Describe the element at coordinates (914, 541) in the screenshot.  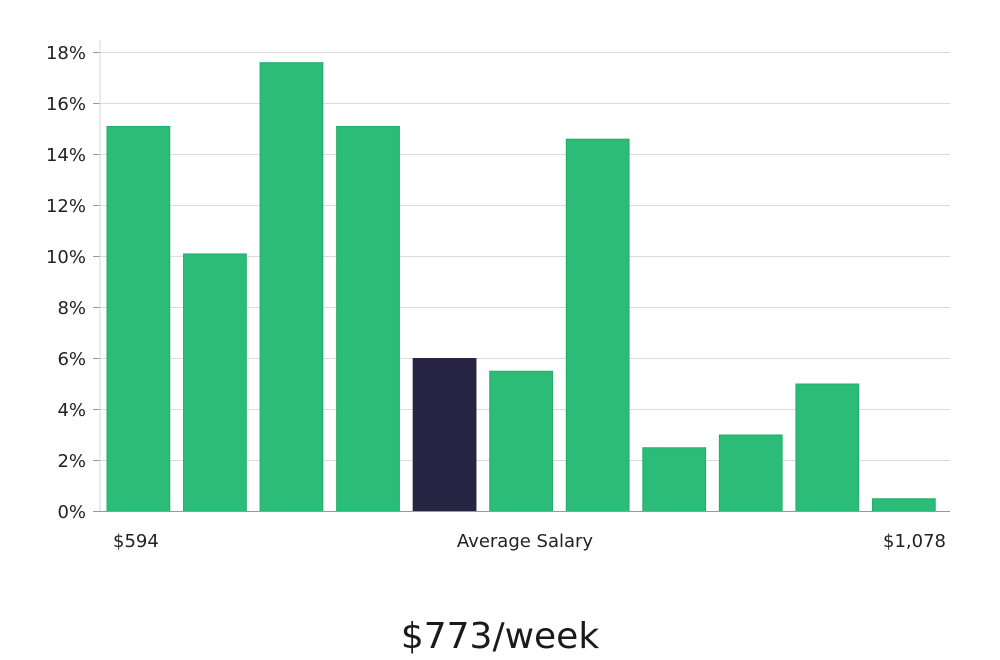
I see `x-label-max: $1,078` at that location.